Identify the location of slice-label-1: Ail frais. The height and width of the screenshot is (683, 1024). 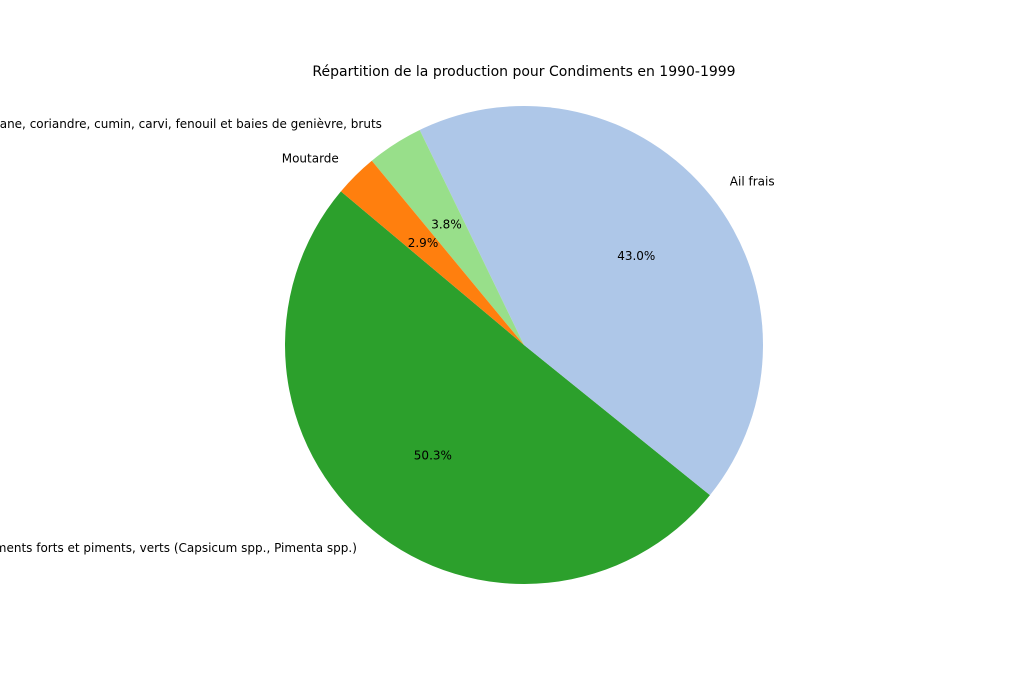
(752, 181).